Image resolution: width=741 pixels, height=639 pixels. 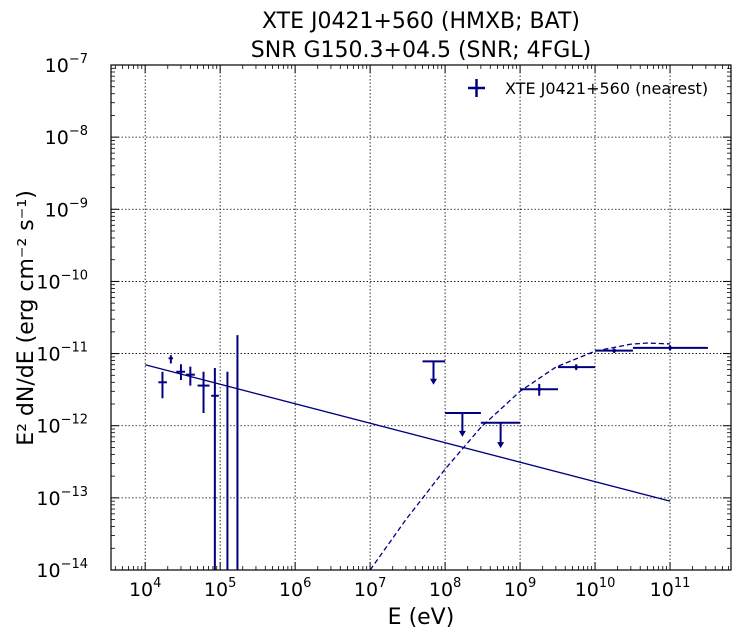 What do you see at coordinates (370, 588) in the screenshot?
I see `x-tick-label: 10⁷` at bounding box center [370, 588].